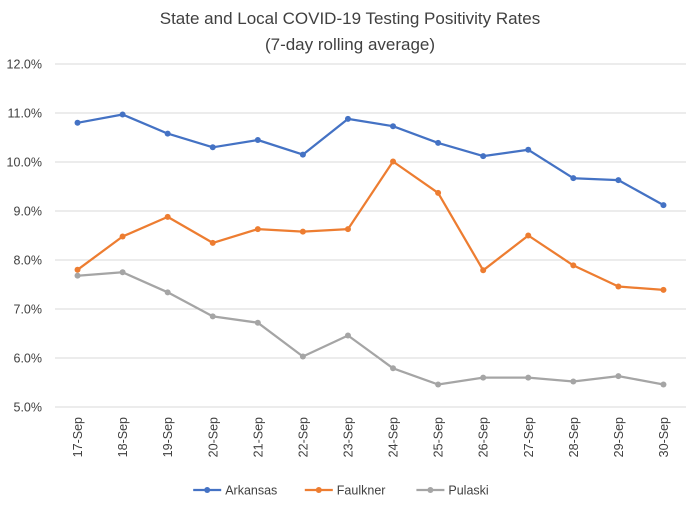 The height and width of the screenshot is (508, 700). Describe the element at coordinates (439, 437) in the screenshot. I see `x-tick-label: 25-Sep` at that location.